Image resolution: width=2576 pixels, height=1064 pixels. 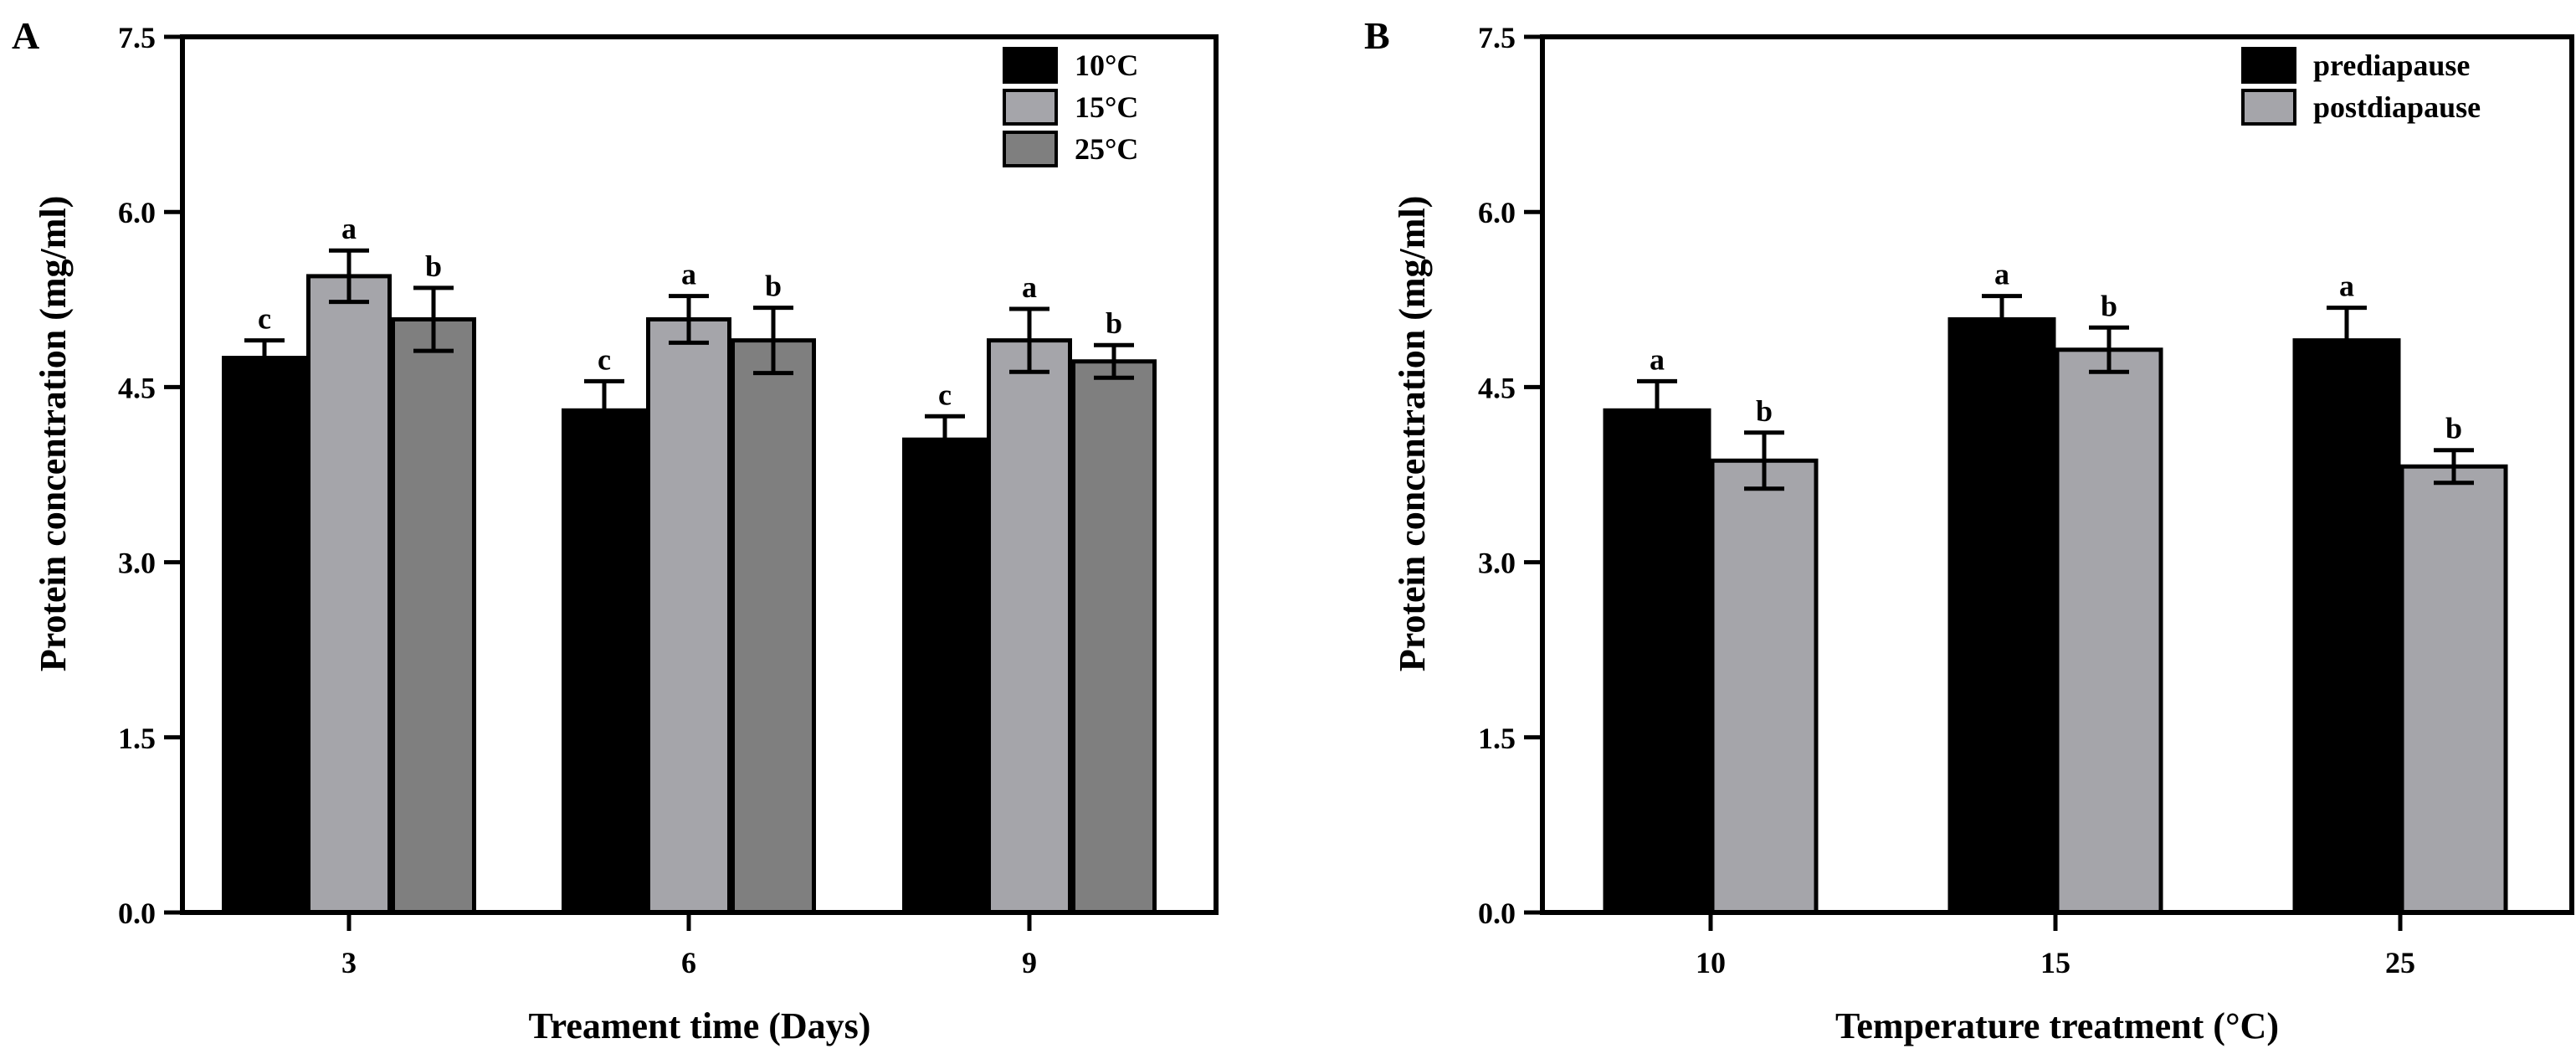 What do you see at coordinates (688, 274) in the screenshot?
I see `significance-letter-15°C-6: a` at bounding box center [688, 274].